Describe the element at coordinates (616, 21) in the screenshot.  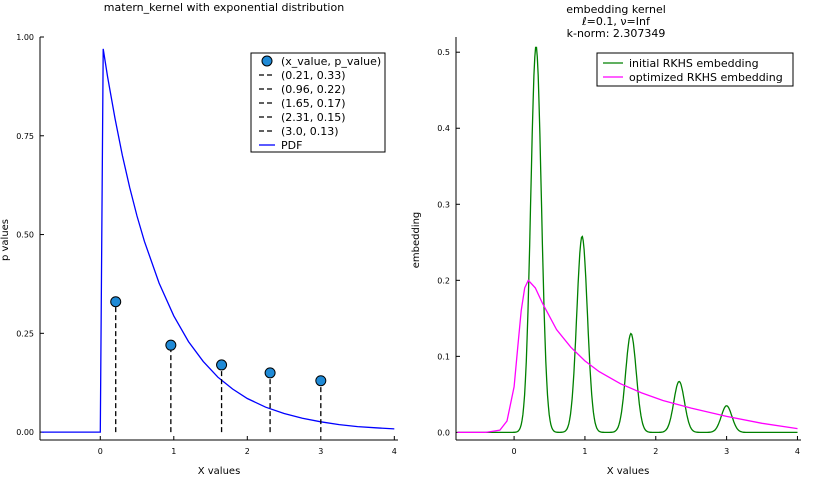
I see `right-subtitle-line-1: ℓ=0.1, ν=Inf` at that location.